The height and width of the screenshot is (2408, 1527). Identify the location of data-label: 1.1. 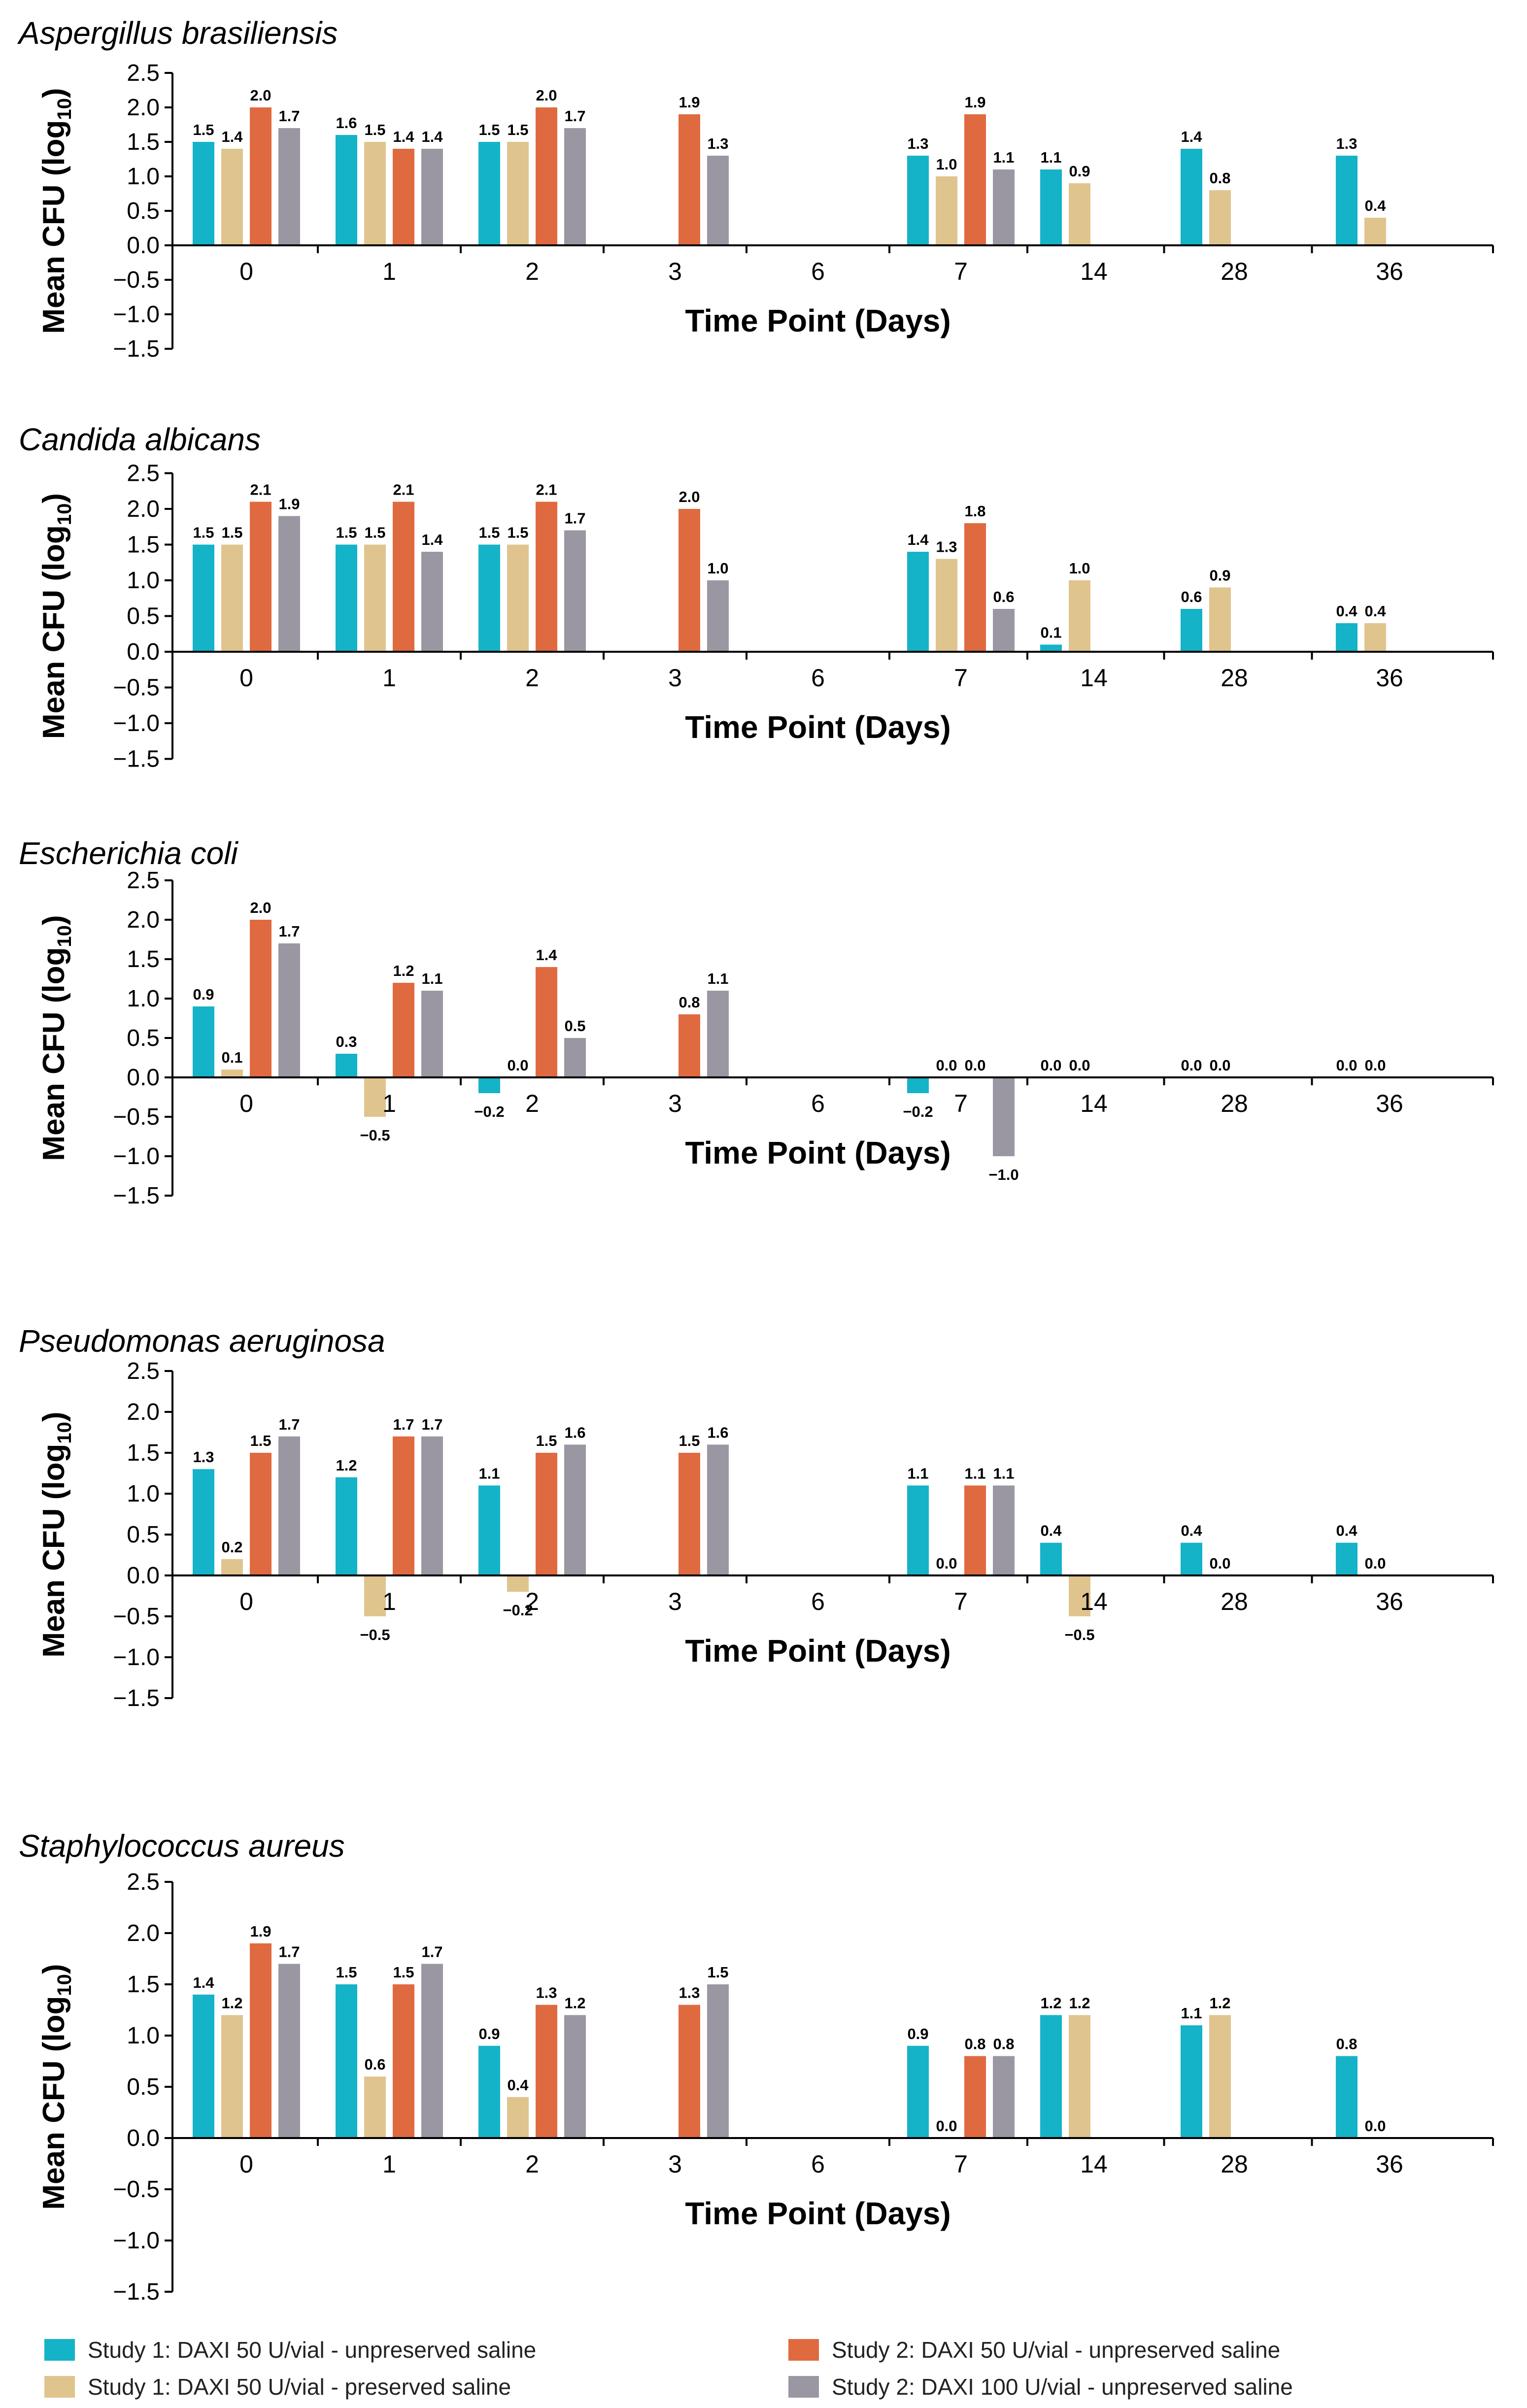
(1003, 1473).